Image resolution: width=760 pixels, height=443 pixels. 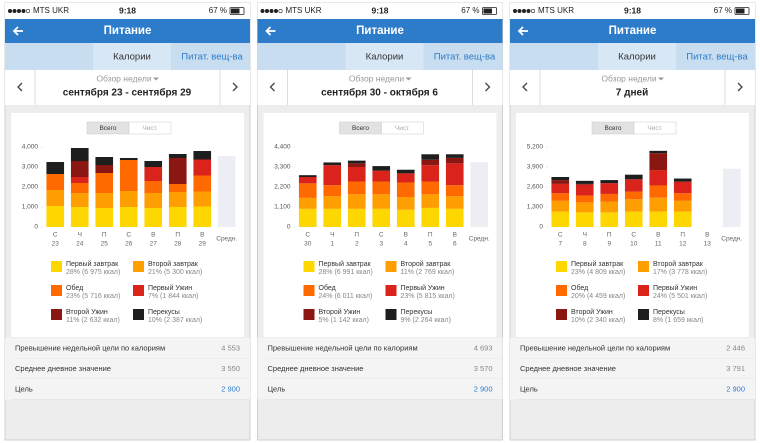 I want to click on x-tick-day: С, so click(x=128, y=235).